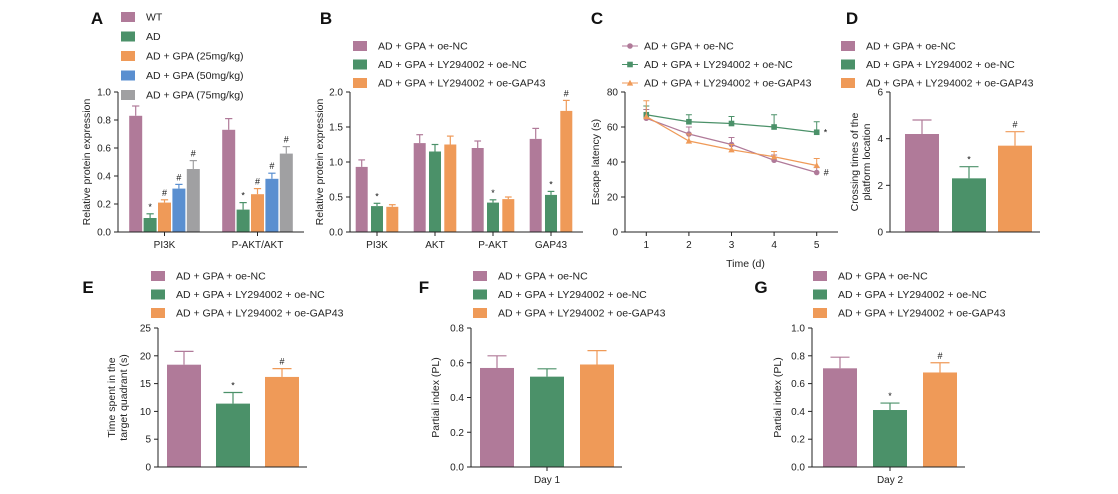 This screenshot has height=494, width=1118. Describe the element at coordinates (211, 241) in the screenshot. I see `x-axis: PI3K P-AKT/AKT` at that location.